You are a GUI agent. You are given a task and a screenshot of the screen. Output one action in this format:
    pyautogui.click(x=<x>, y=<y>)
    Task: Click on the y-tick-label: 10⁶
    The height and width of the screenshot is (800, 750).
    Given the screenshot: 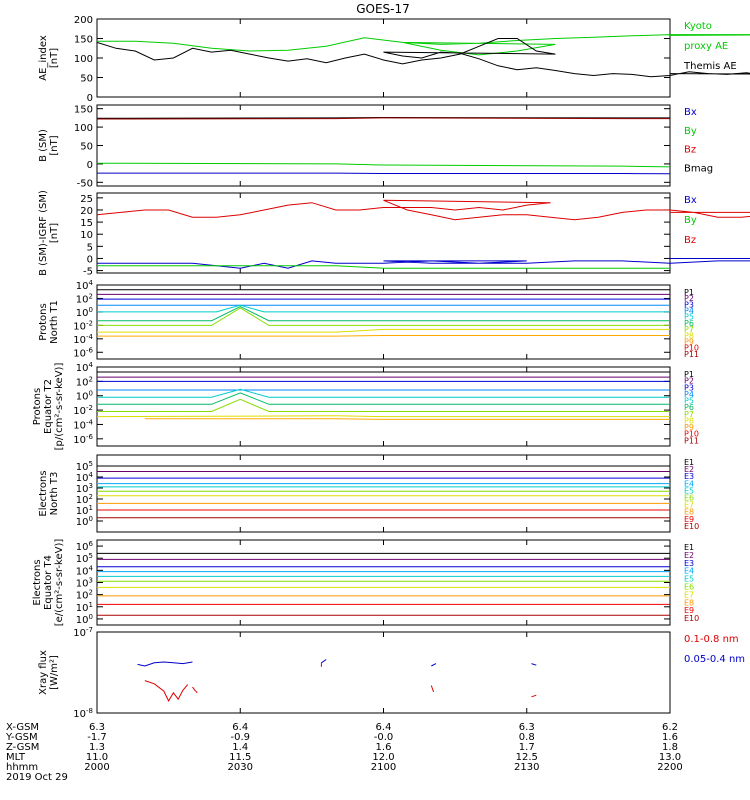 What is the action you would take?
    pyautogui.click(x=85, y=546)
    